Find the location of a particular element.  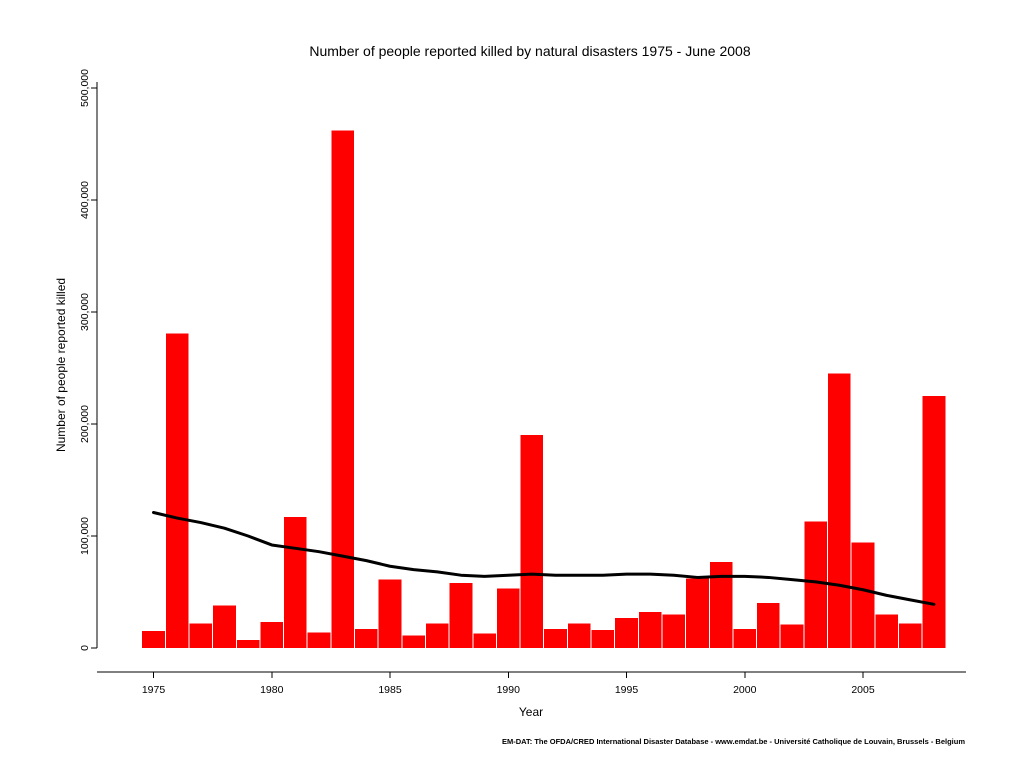

bar-2008 is located at coordinates (934, 522).